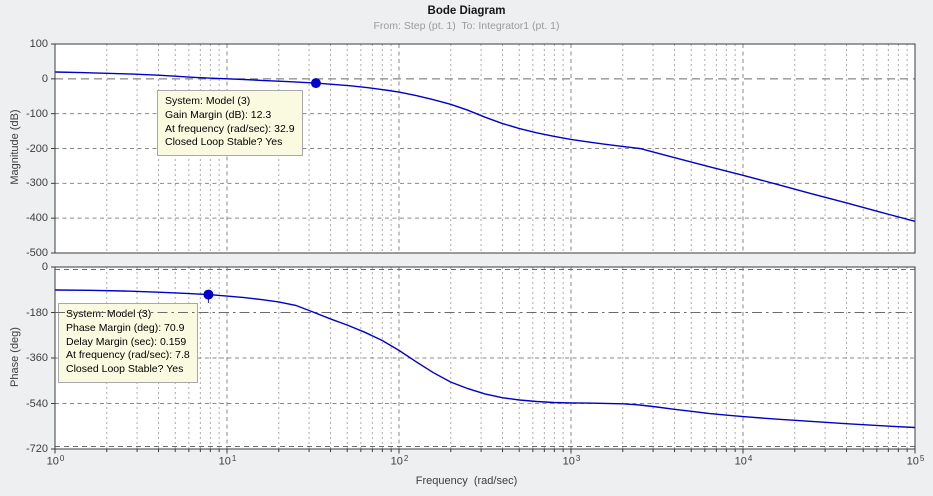 This screenshot has height=496, width=933. Describe the element at coordinates (208, 294) in the screenshot. I see `phase-margin-marker` at that location.